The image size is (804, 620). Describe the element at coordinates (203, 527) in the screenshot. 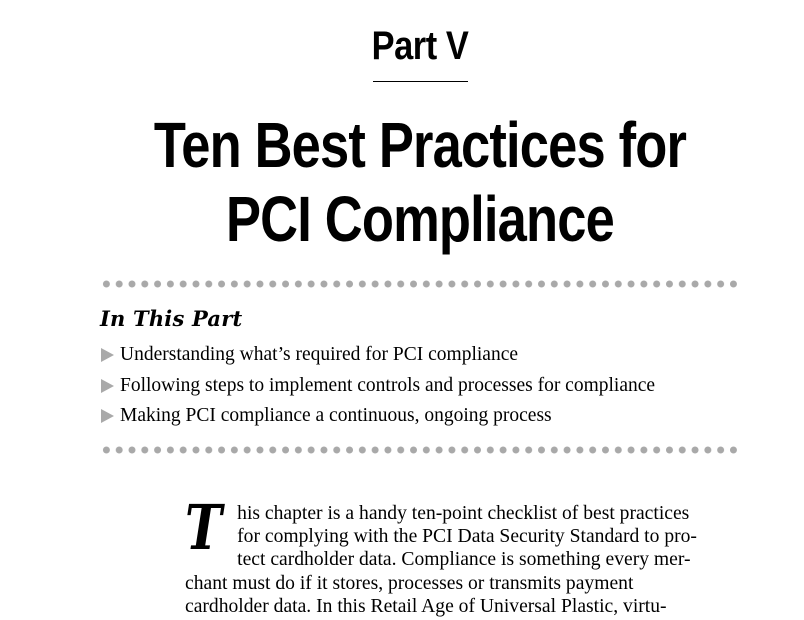

I see `drop-cap: T` at that location.